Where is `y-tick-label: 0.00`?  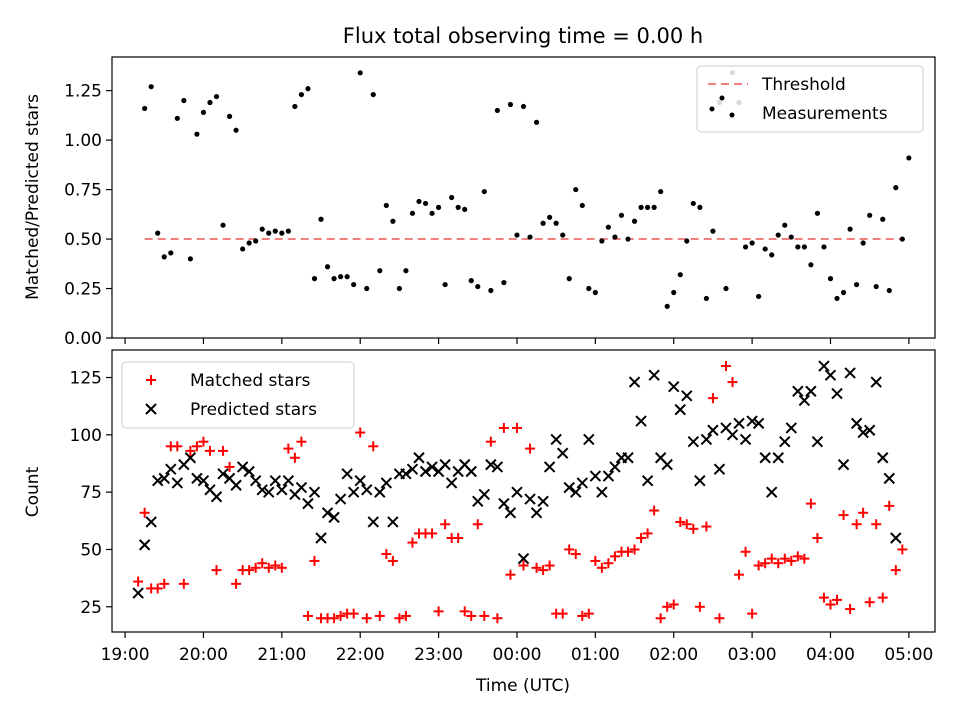
y-tick-label: 0.00 is located at coordinates (83, 339).